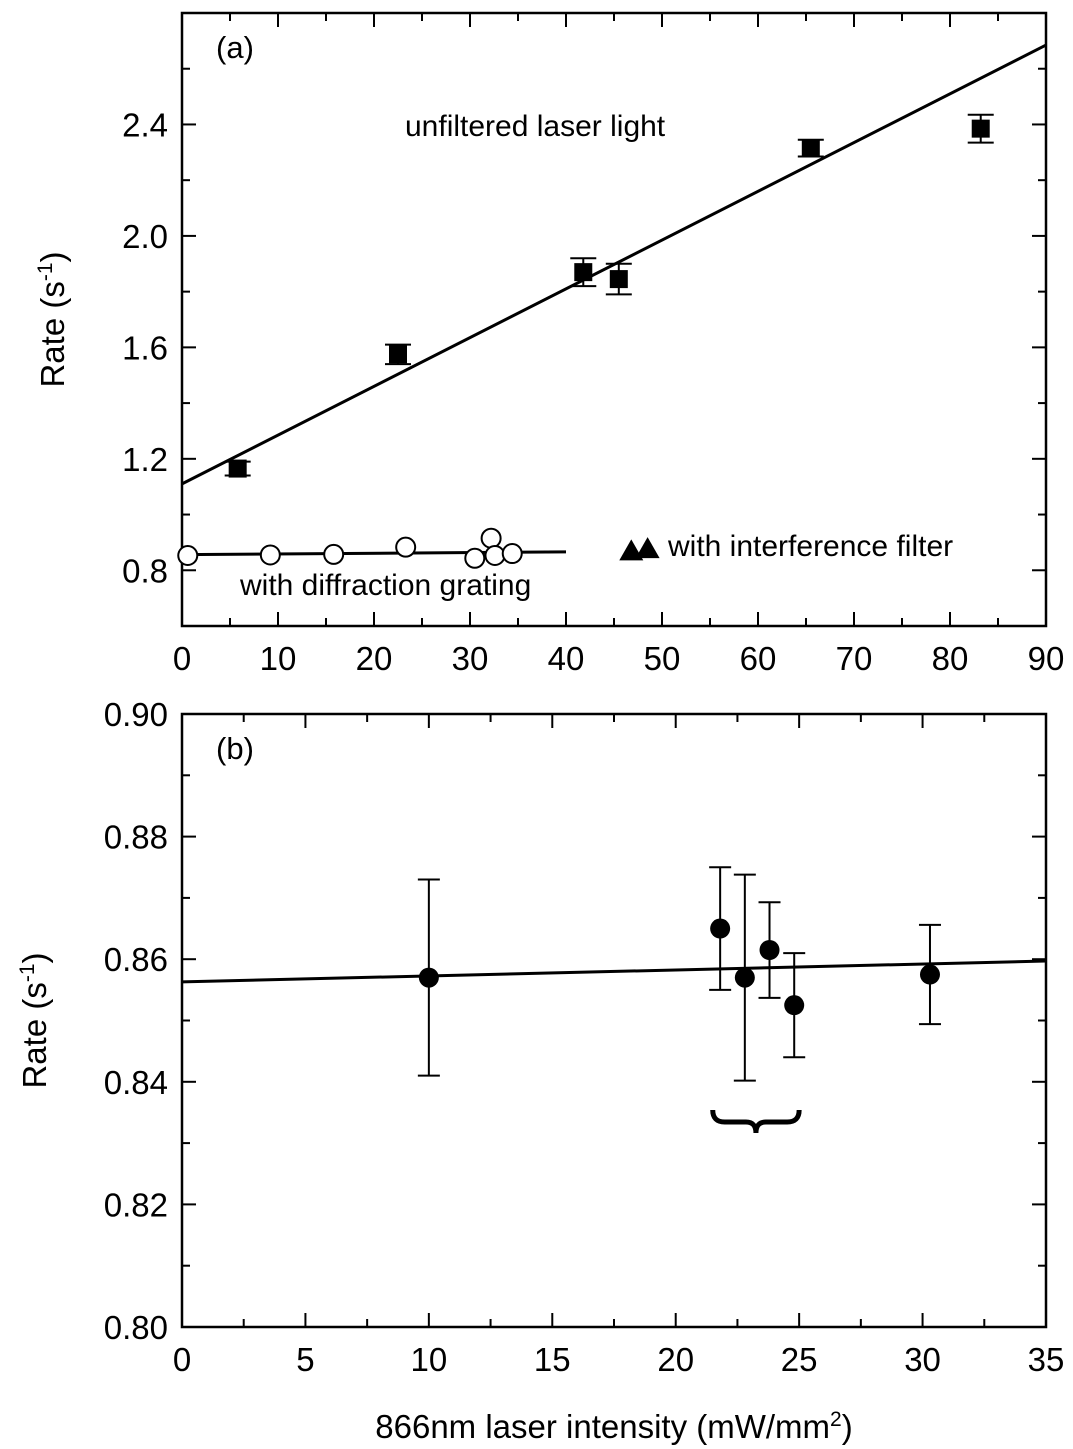 Image resolution: width=1073 pixels, height=1449 pixels. What do you see at coordinates (145, 347) in the screenshot?
I see `y-tick-label: 1.6` at bounding box center [145, 347].